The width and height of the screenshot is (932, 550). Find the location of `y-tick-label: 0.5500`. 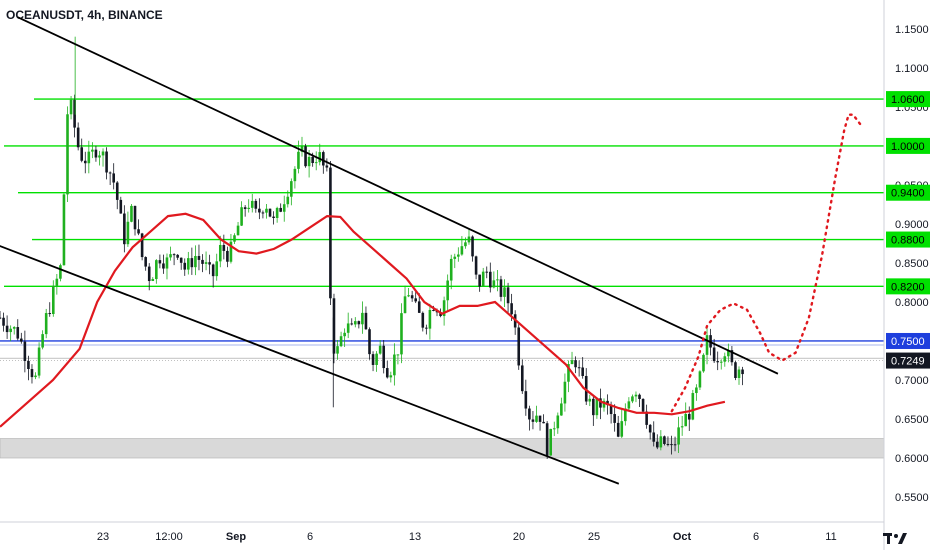

y-tick-label: 0.5500 is located at coordinates (912, 498).